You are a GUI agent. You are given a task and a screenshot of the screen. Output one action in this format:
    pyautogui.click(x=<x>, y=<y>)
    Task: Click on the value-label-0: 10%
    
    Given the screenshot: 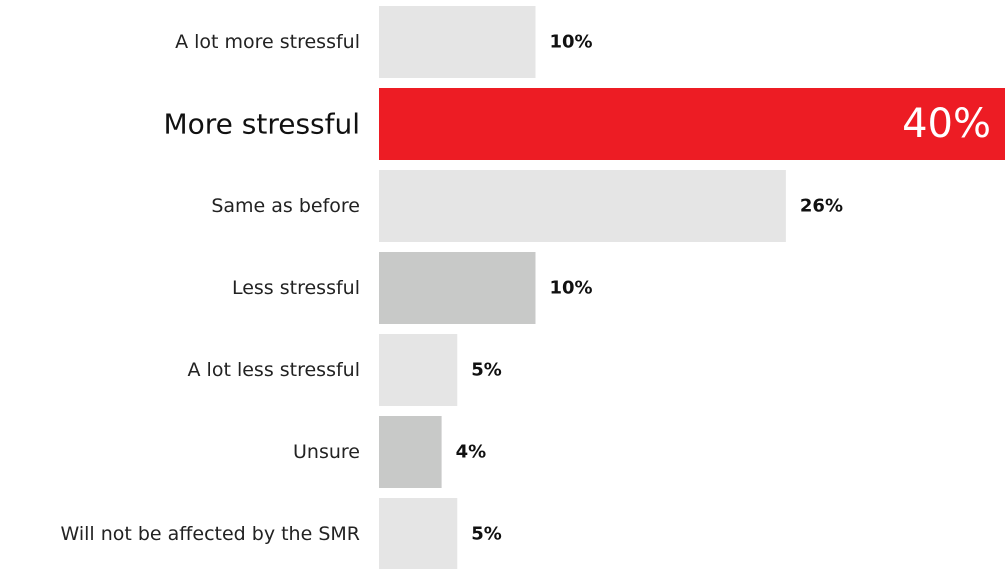 What is the action you would take?
    pyautogui.click(x=571, y=42)
    